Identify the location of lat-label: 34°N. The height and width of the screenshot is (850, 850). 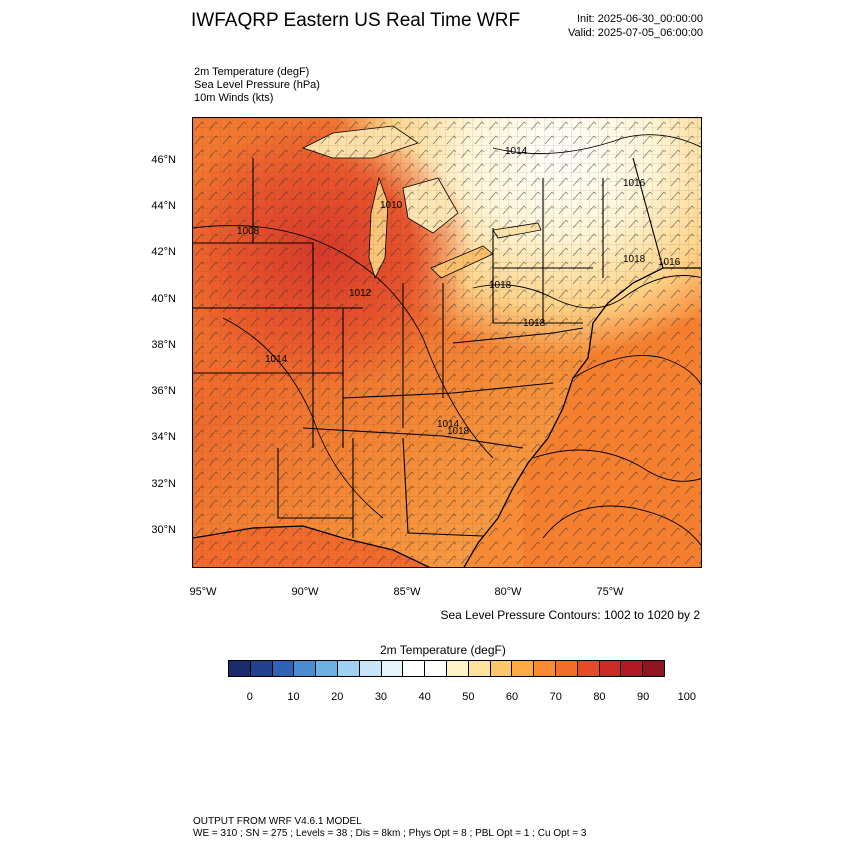
(163, 437).